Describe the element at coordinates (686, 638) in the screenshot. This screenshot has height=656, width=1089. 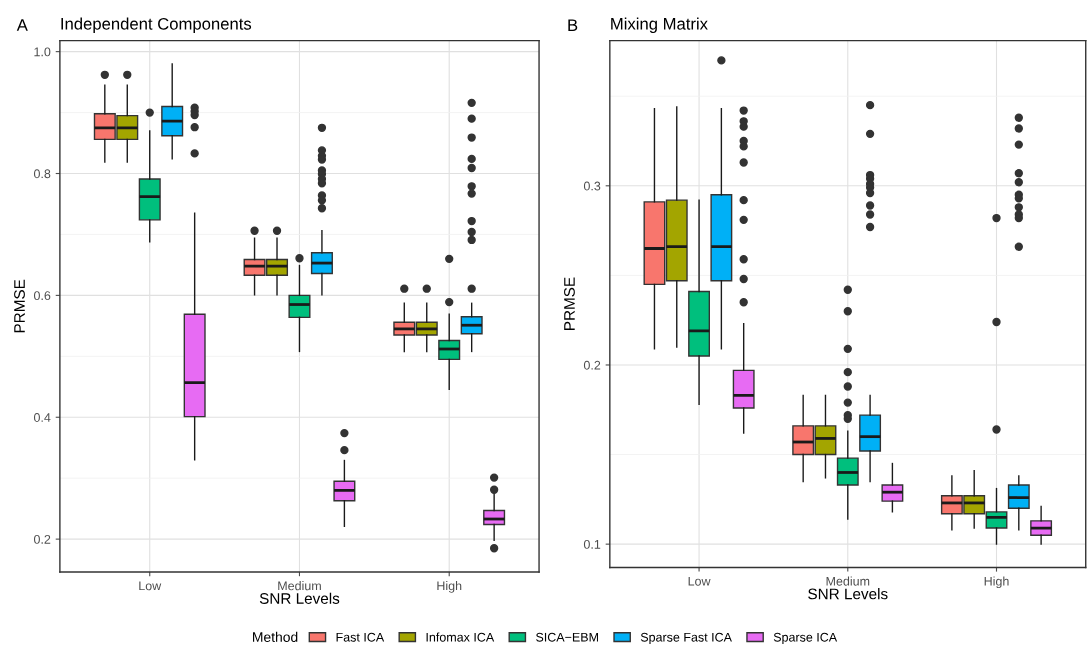
I see `legend-label: Sparse Fast ICA` at that location.